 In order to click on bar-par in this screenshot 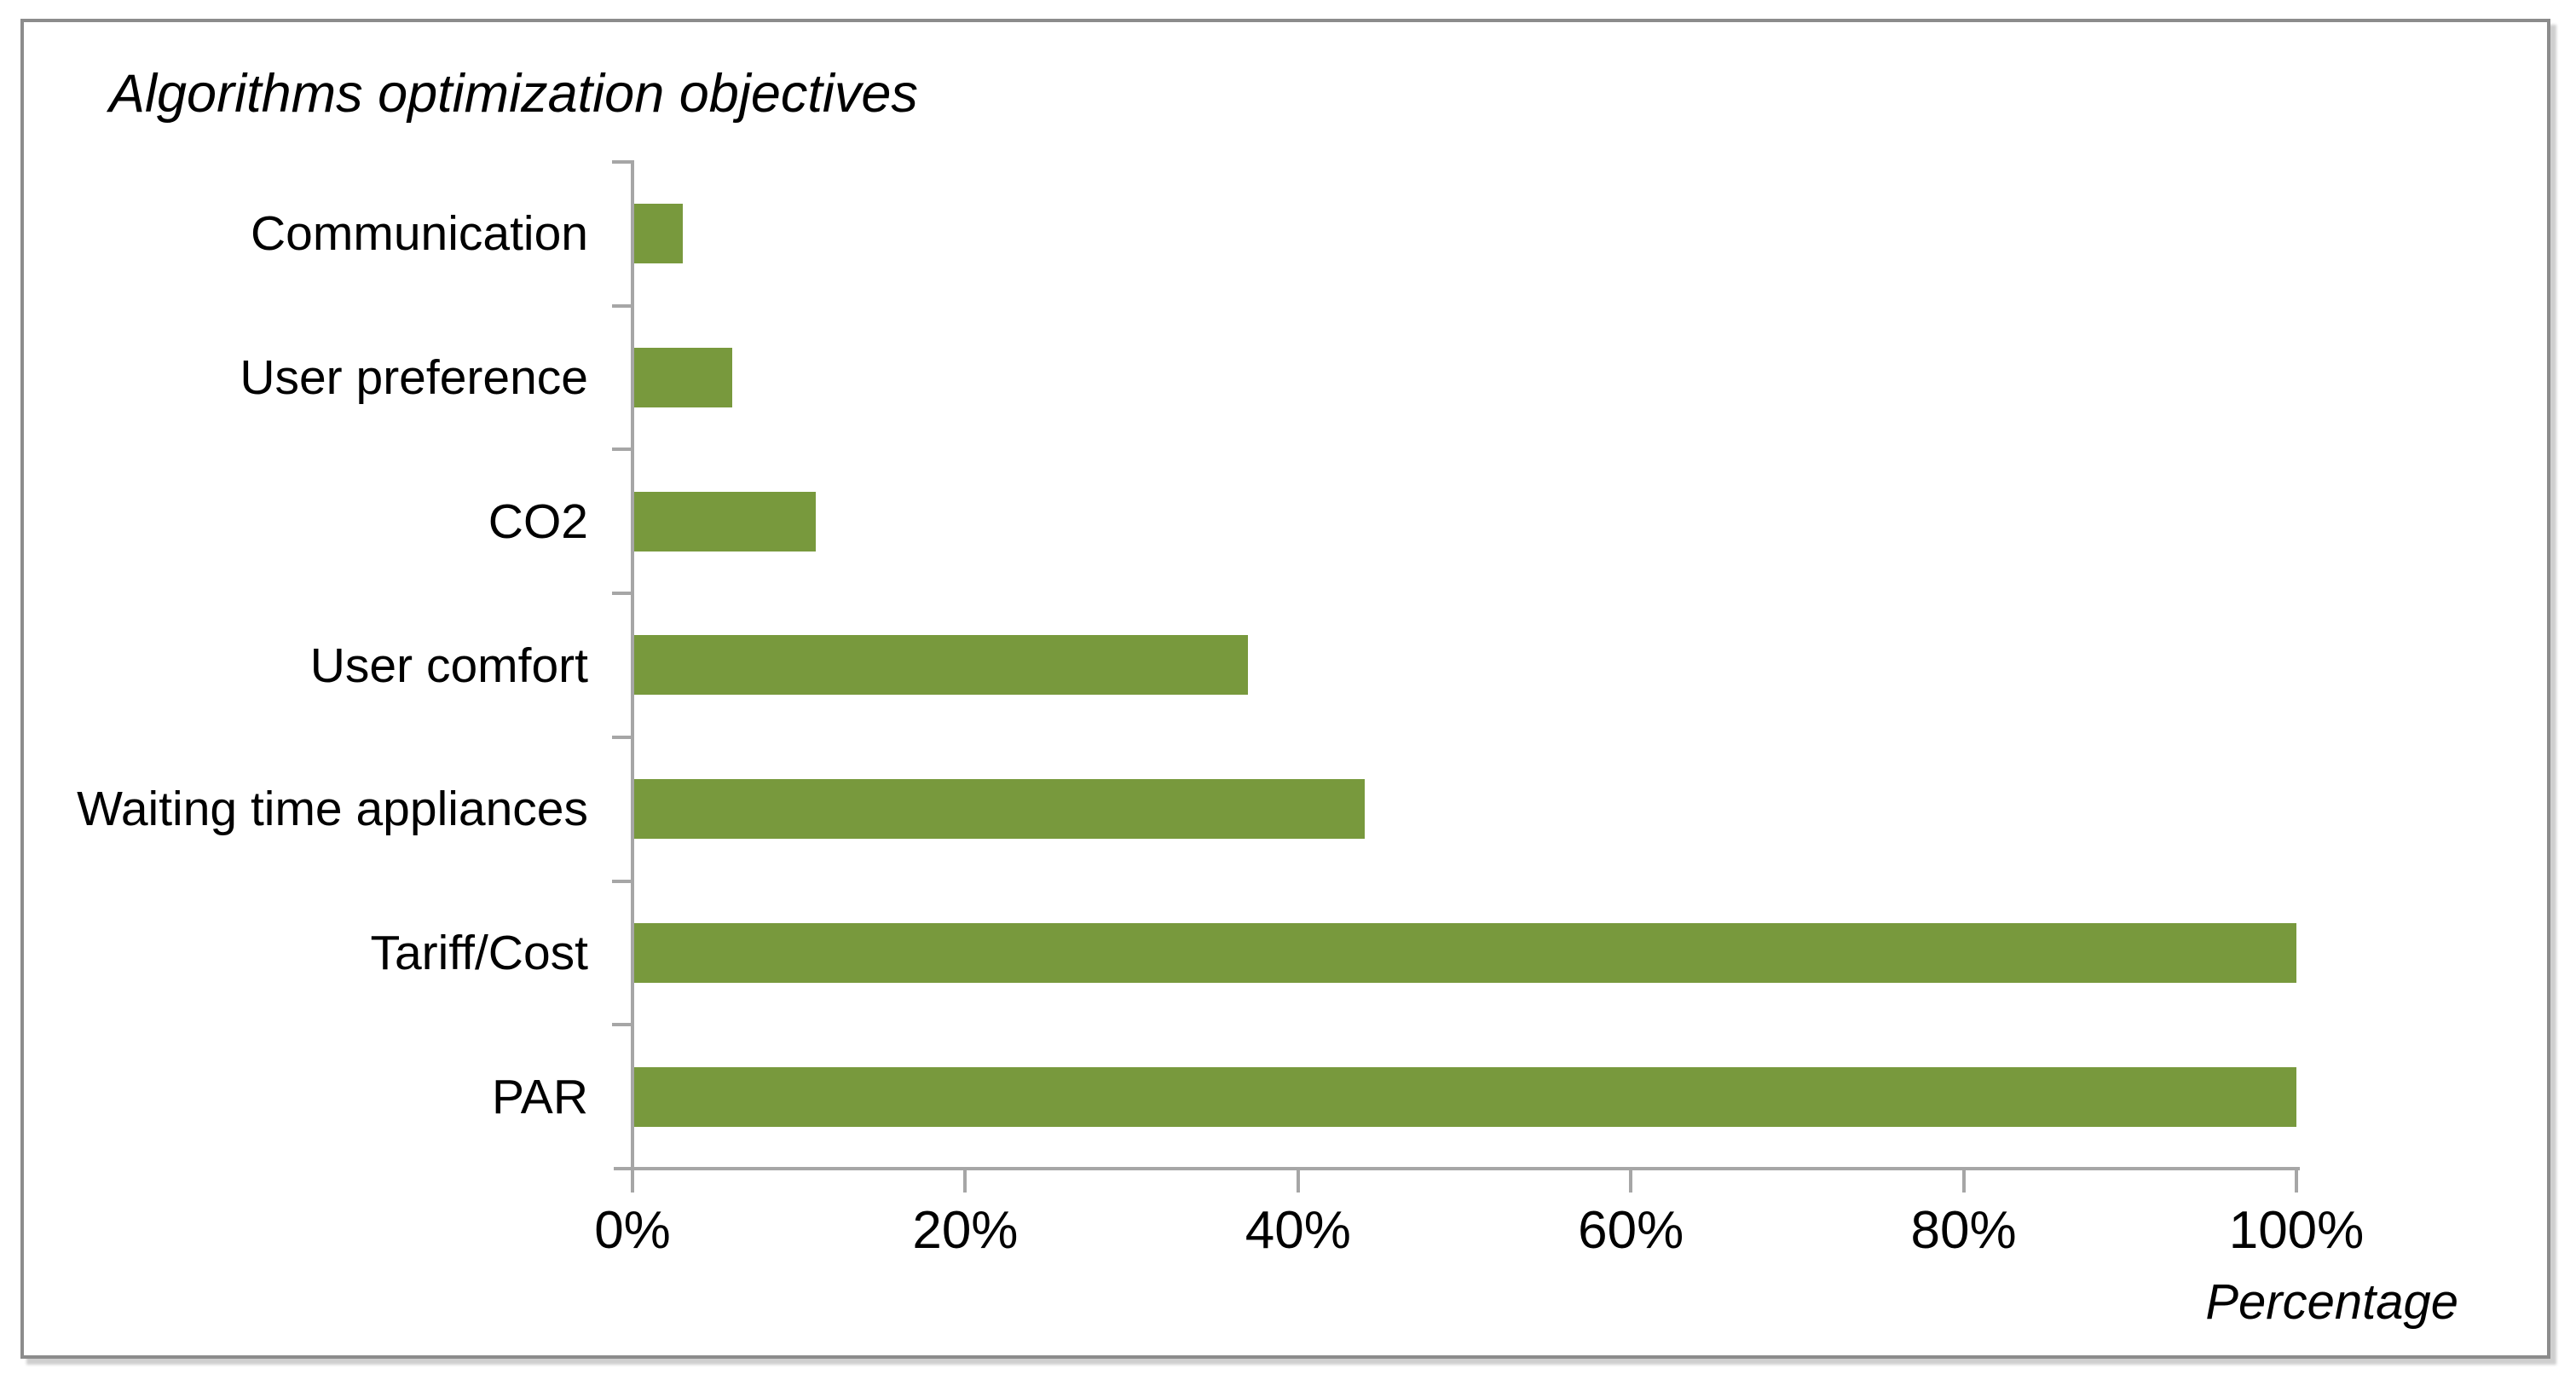, I will do `click(1464, 1096)`.